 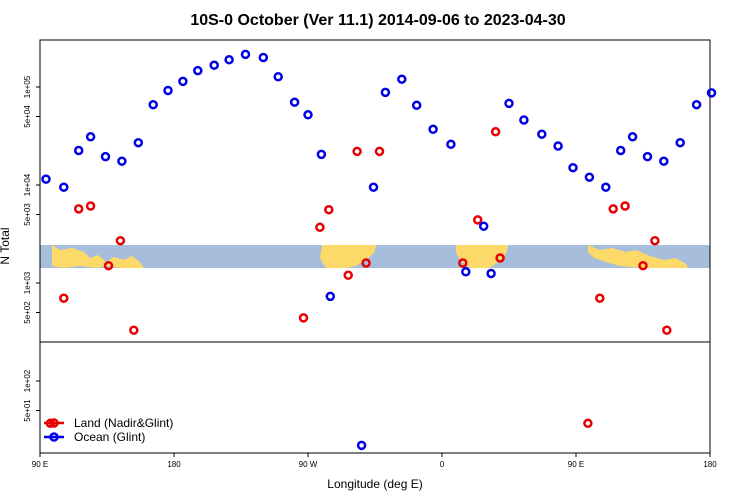 I want to click on legend: Land (Nadir&Glint) Ocean (Glint), so click(x=108, y=430).